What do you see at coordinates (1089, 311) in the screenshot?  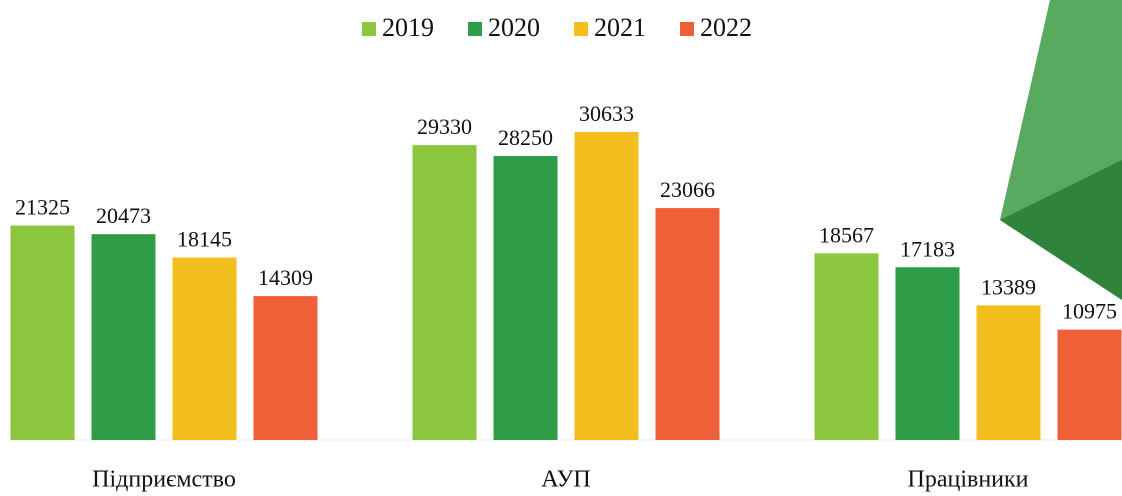 I see `data-label: 10975` at bounding box center [1089, 311].